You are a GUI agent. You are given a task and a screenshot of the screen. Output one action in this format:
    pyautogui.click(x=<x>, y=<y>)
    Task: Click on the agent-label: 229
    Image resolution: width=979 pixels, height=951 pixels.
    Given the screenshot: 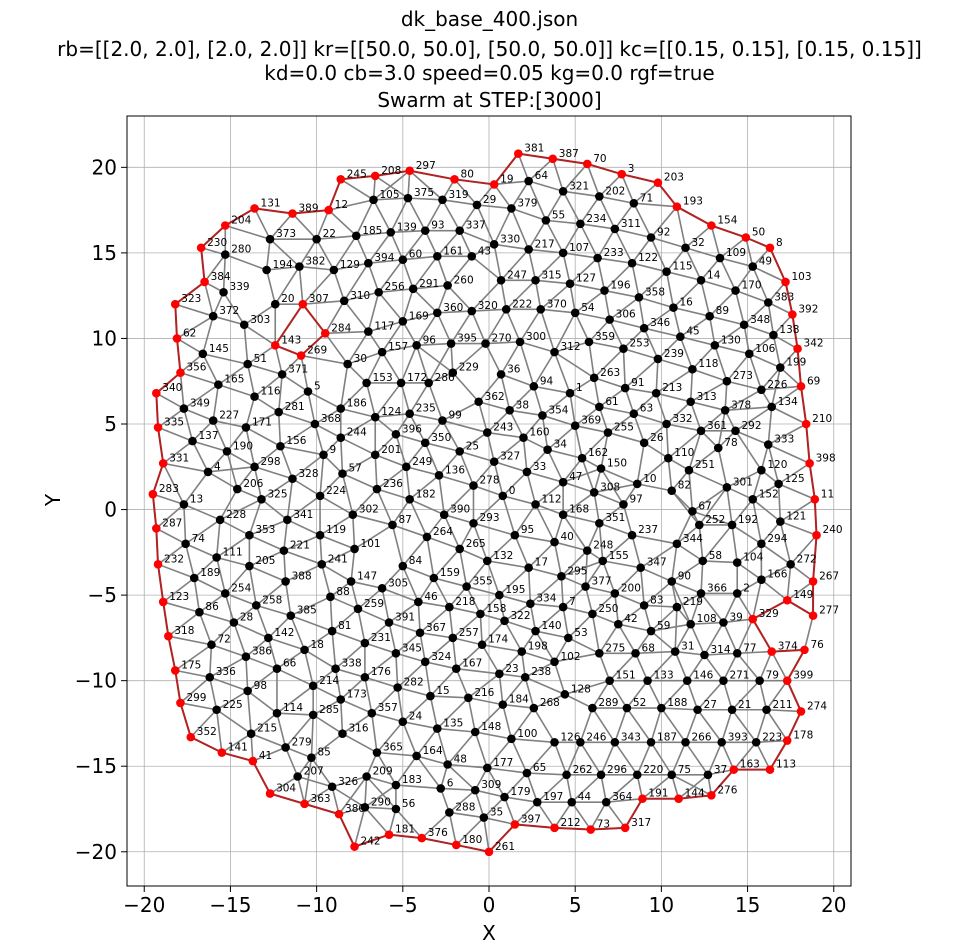 What is the action you would take?
    pyautogui.click(x=469, y=368)
    